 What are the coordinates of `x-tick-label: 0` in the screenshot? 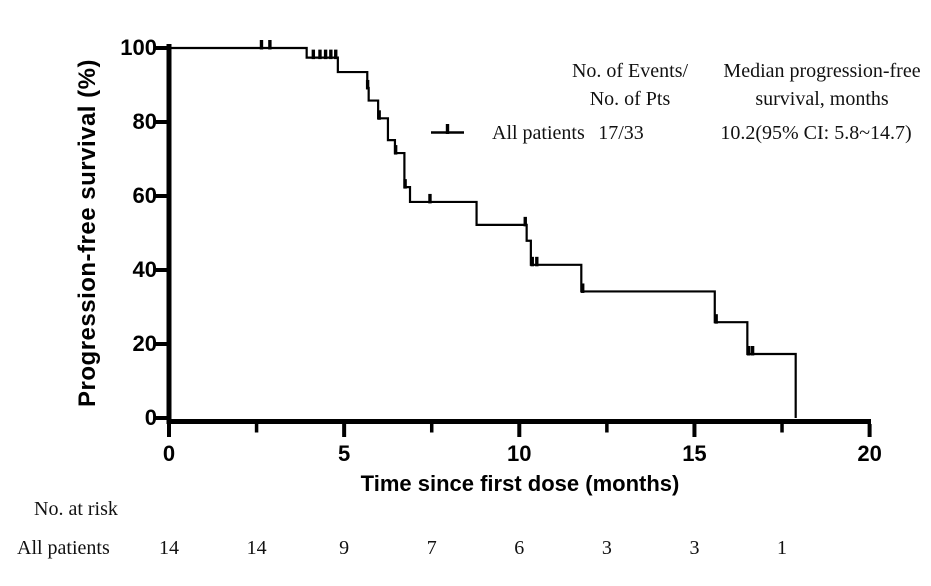 It's located at (169, 453).